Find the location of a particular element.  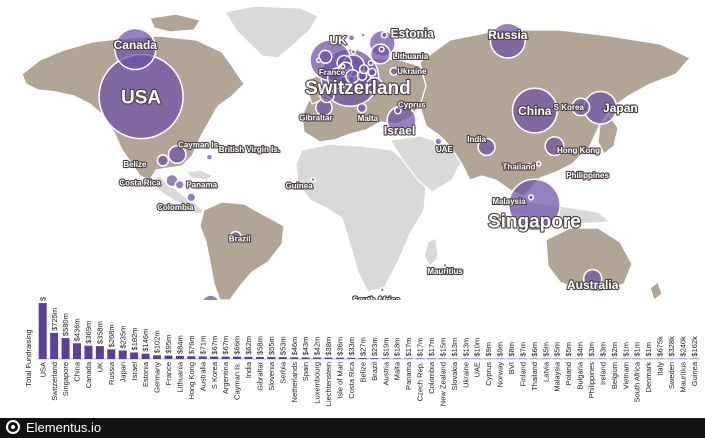

bar-value-label-cayman-is: $66m is located at coordinates (237, 345).